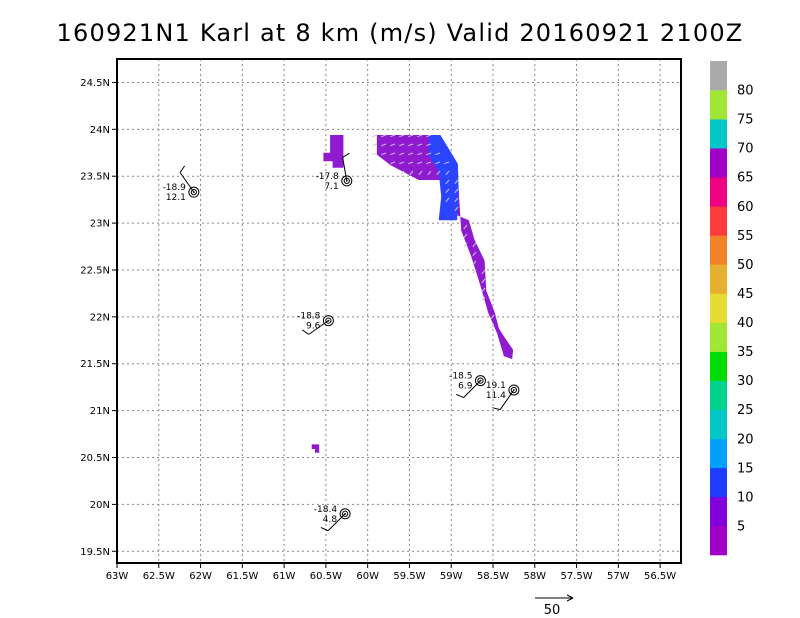 The height and width of the screenshot is (618, 800). Describe the element at coordinates (745, 120) in the screenshot. I see `colorbar-label: 75` at that location.